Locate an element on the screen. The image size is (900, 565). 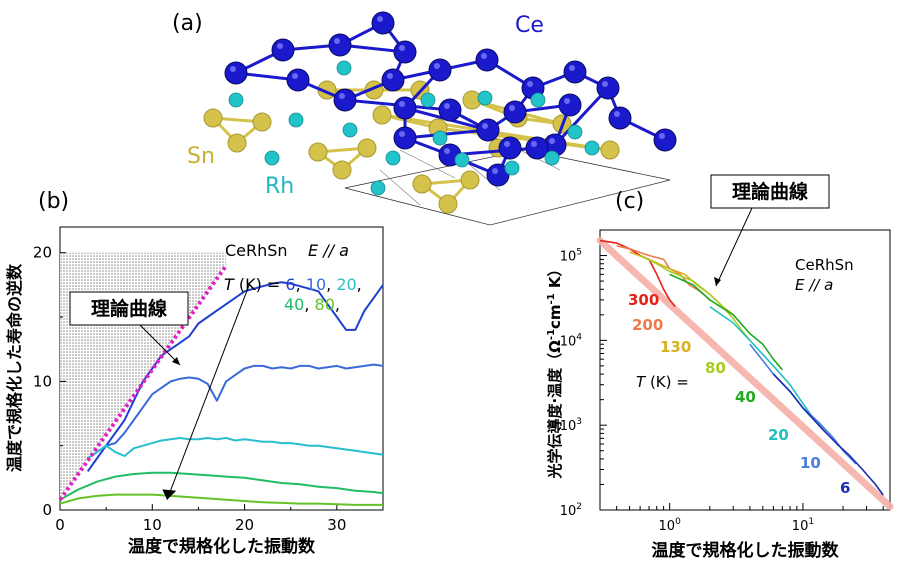
y-tick-label-c: 10⁵ is located at coordinates (571, 256).